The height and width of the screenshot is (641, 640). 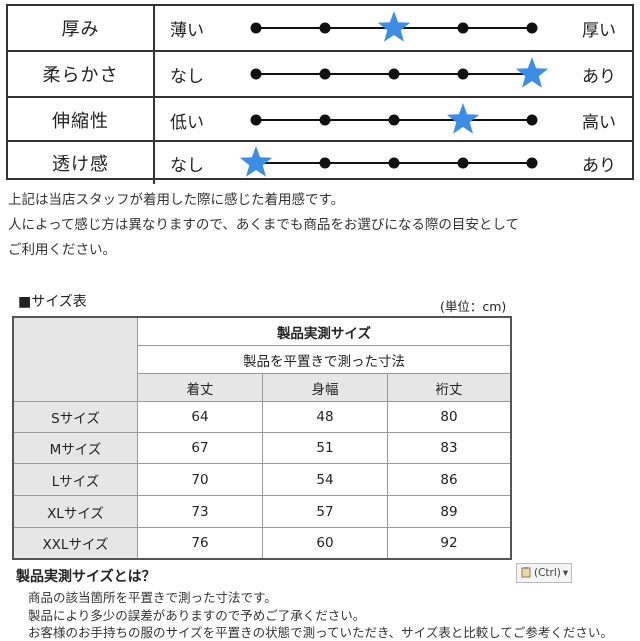 What do you see at coordinates (76, 543) in the screenshot?
I see `size-label: XXLサイズ` at bounding box center [76, 543].